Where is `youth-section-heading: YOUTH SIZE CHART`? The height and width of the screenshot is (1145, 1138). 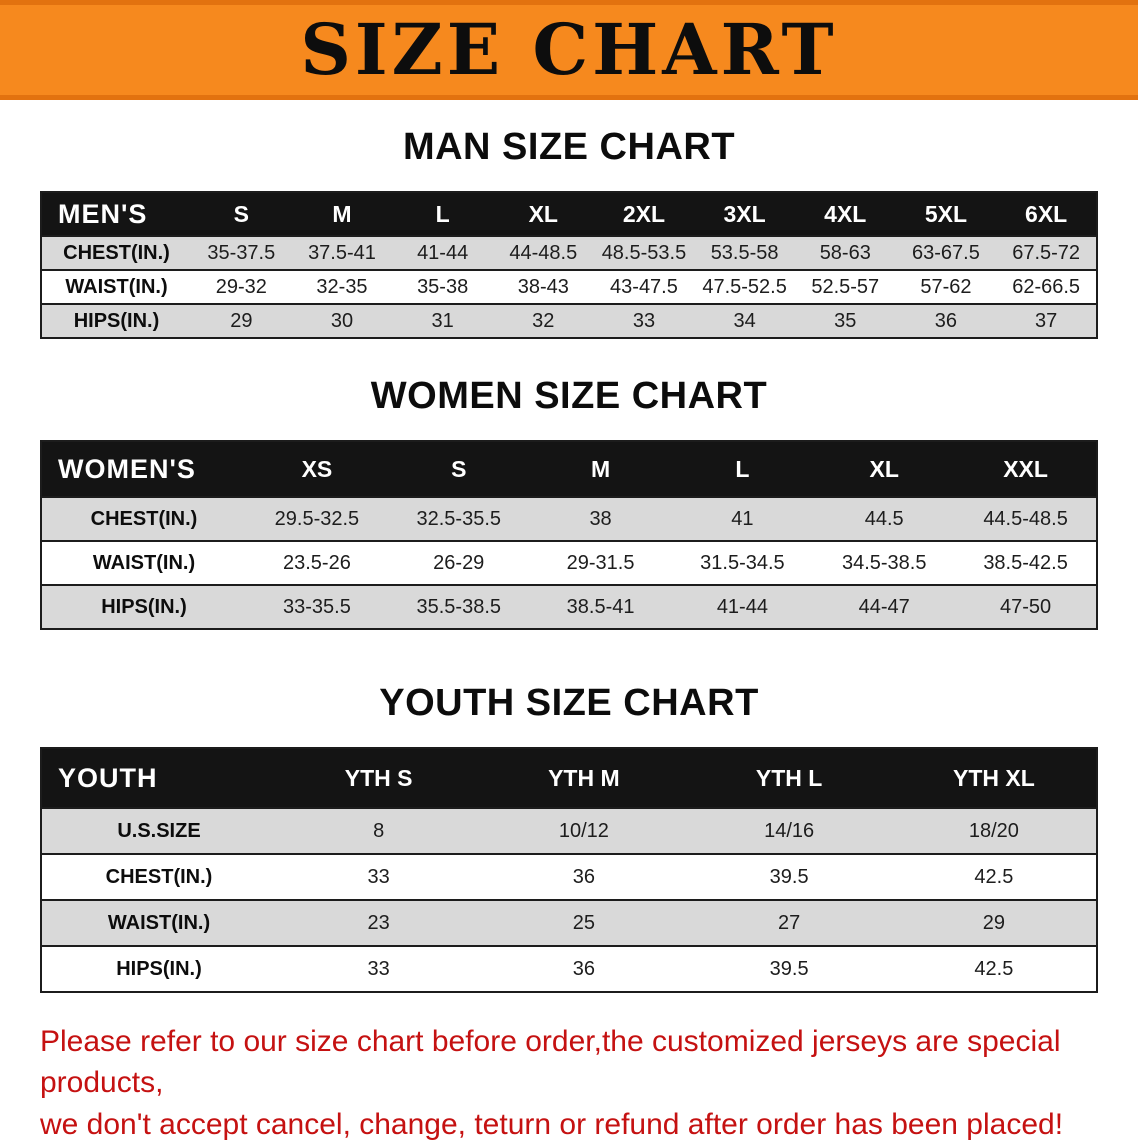 youth-section-heading: YOUTH SIZE CHART is located at coordinates (569, 703).